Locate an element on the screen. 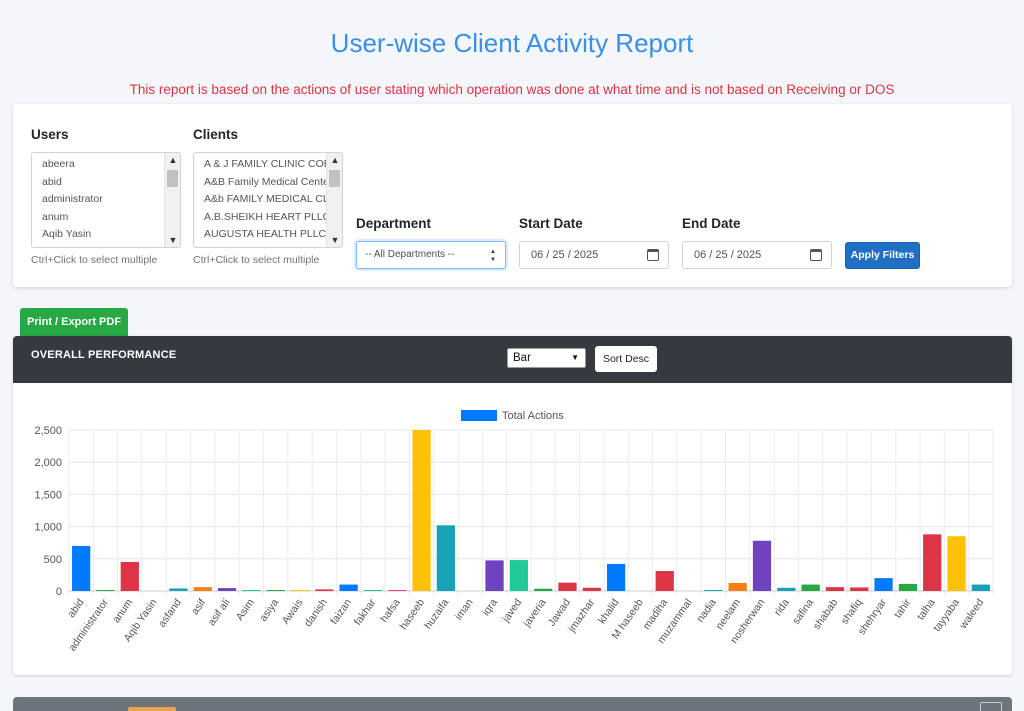 This screenshot has height=711, width=1024. department-value: -- All Departments -- is located at coordinates (410, 254).